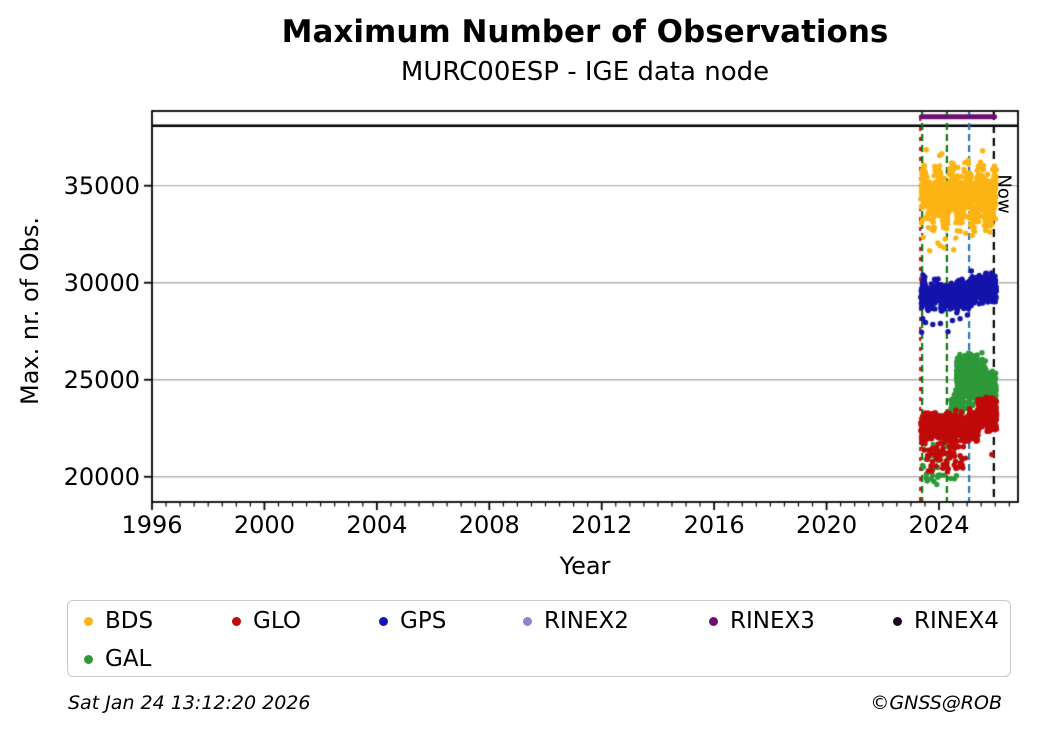  What do you see at coordinates (713, 621) in the screenshot?
I see `legend-dot-rinex3` at bounding box center [713, 621].